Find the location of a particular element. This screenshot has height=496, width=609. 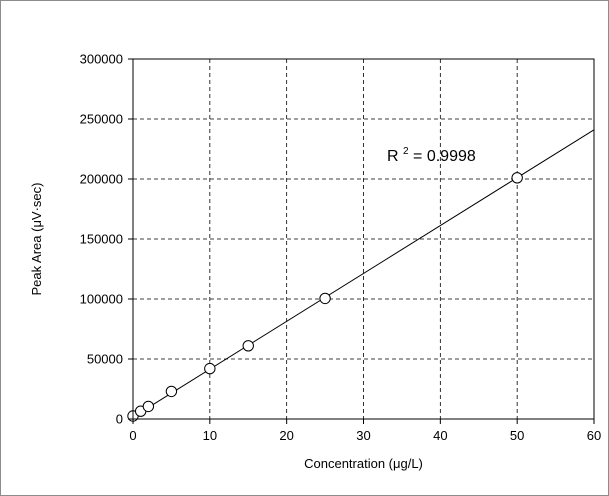

r-squared-value: = 0.9998 is located at coordinates (444, 156).